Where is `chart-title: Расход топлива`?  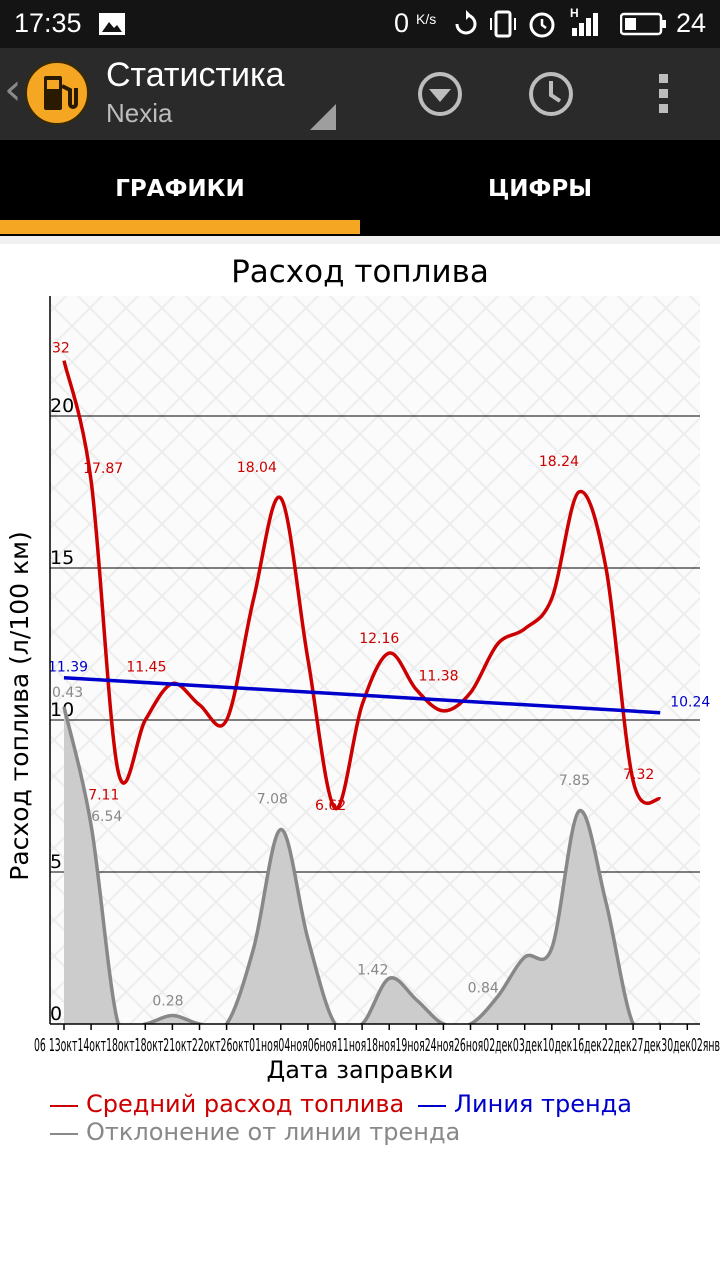 chart-title: Расход топлива is located at coordinates (360, 272).